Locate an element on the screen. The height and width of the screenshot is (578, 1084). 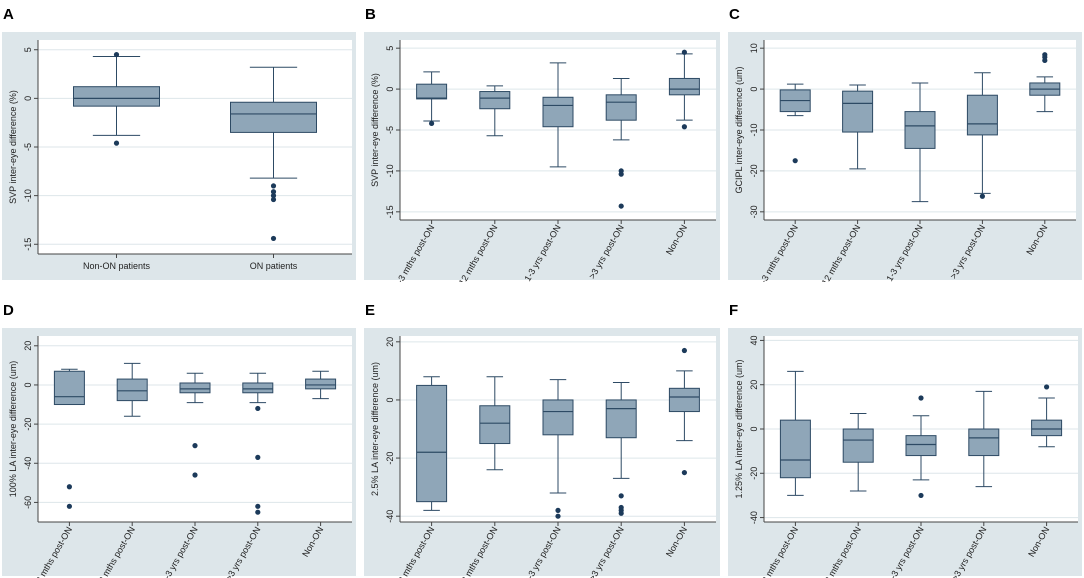
y-tick-label: -5 is located at coordinates (28, 147).